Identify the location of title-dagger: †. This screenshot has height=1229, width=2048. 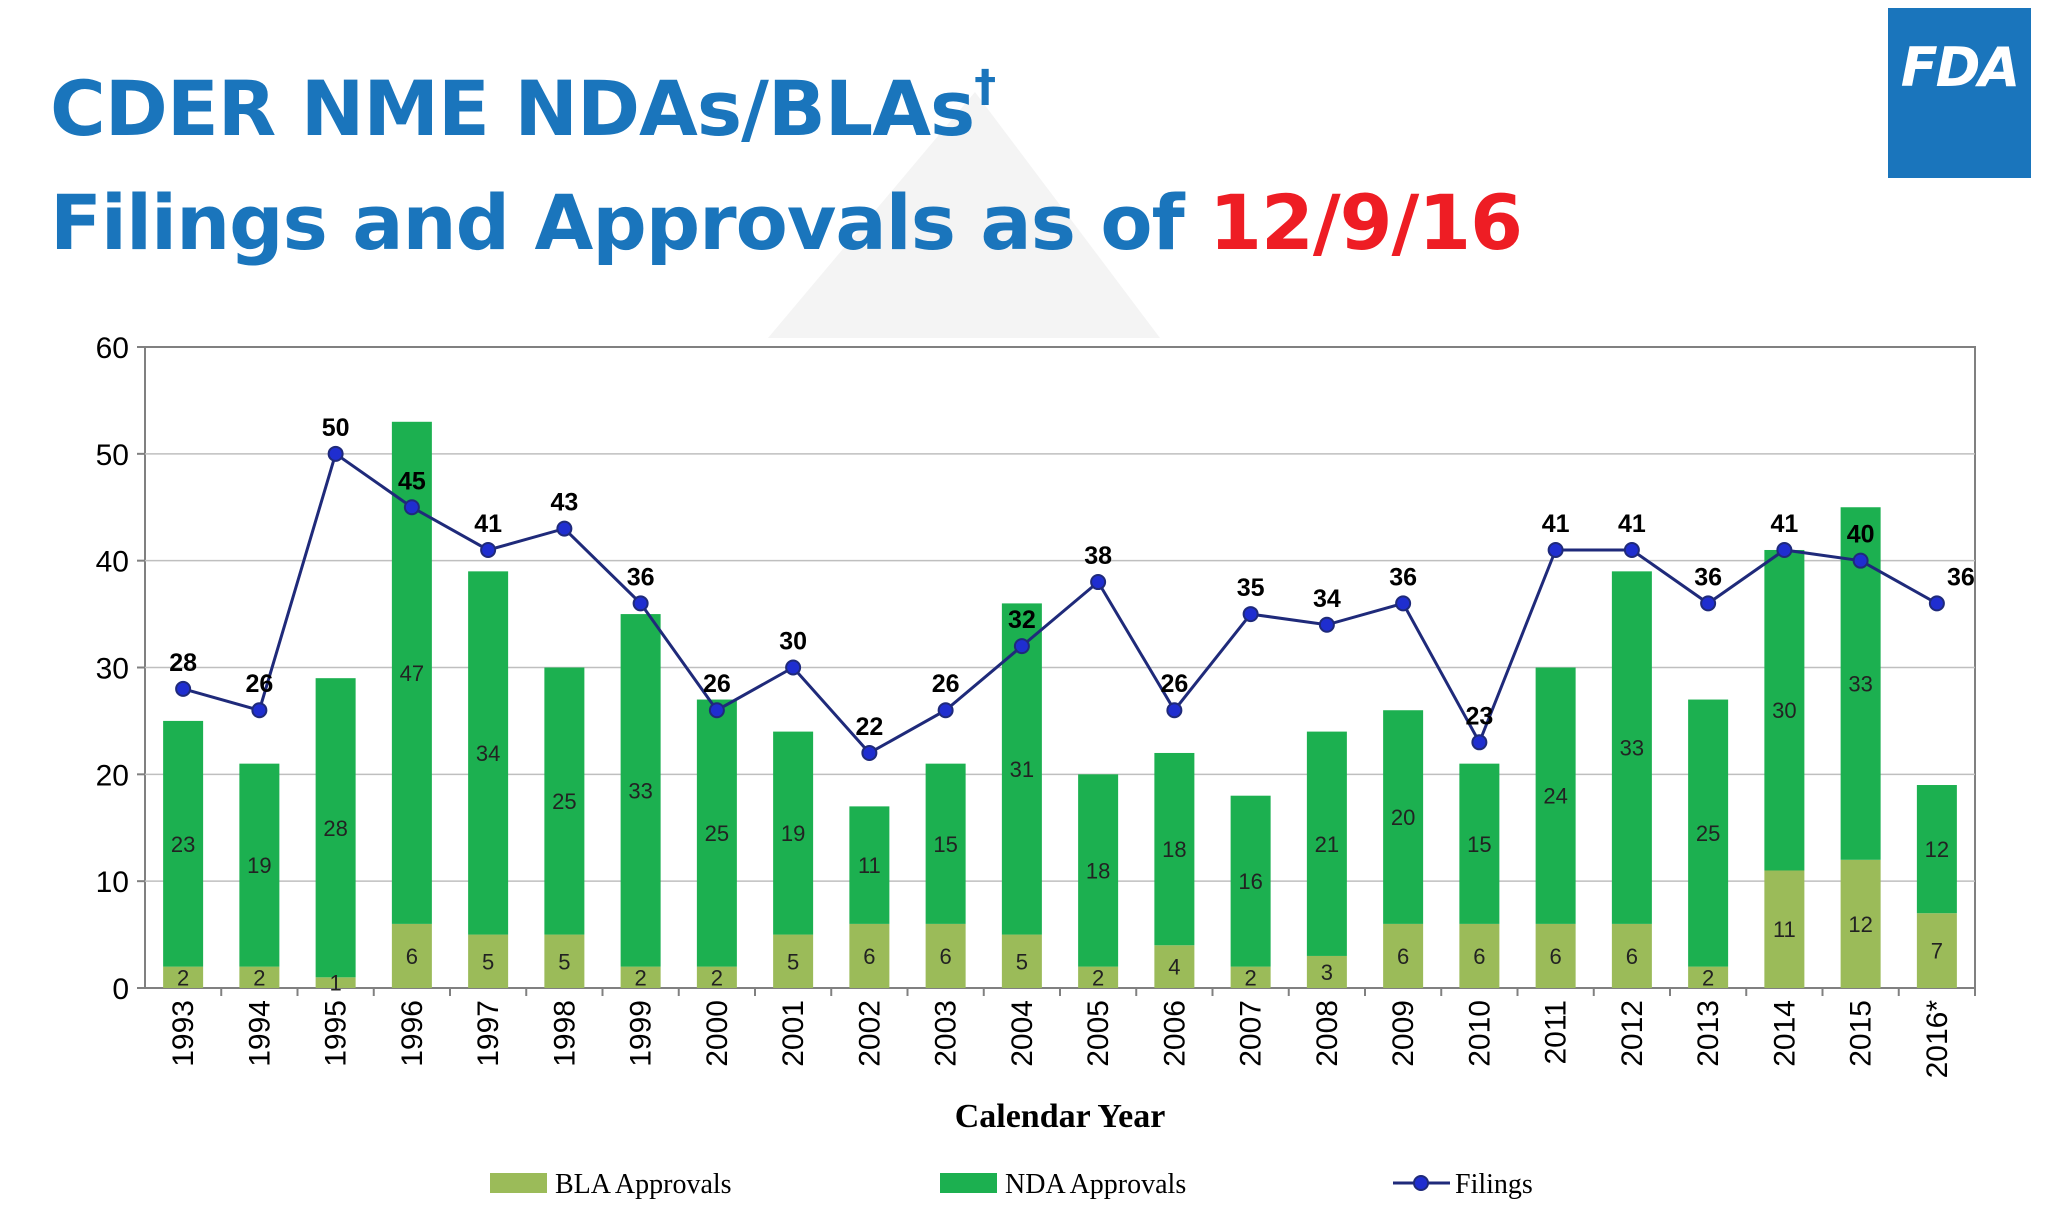
(985, 86).